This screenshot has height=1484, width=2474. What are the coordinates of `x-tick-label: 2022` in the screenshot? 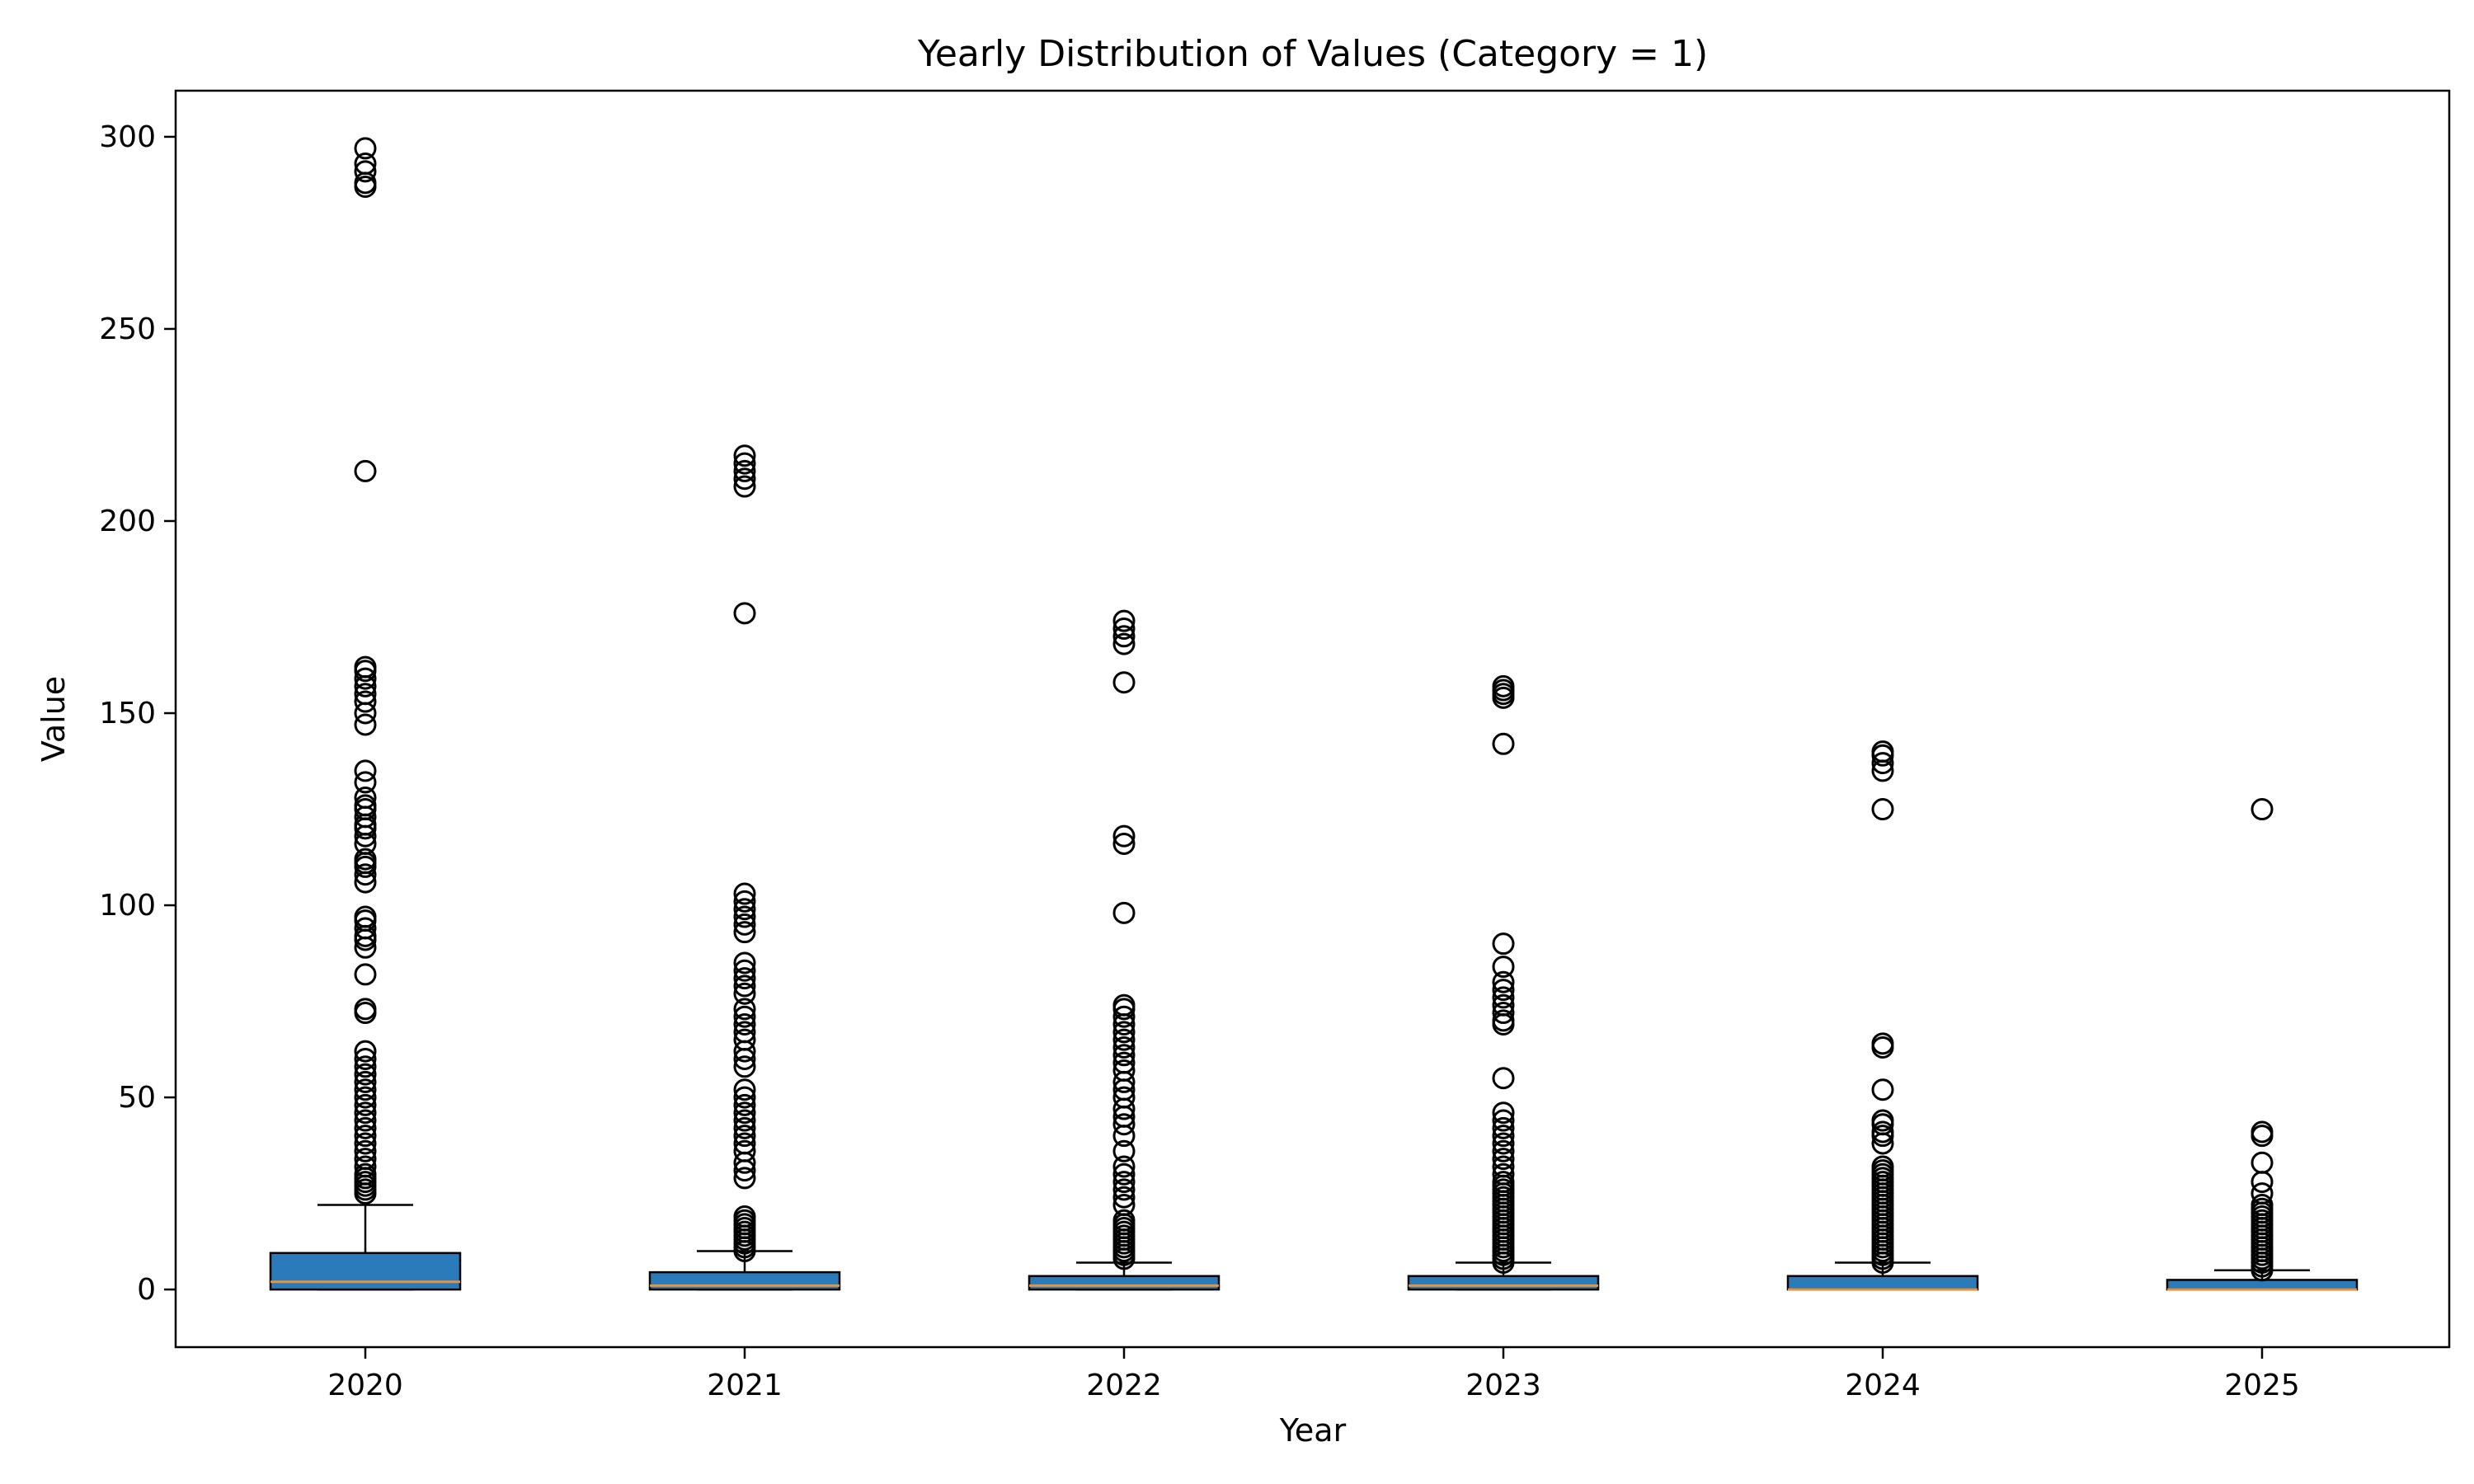 It's located at (1124, 1385).